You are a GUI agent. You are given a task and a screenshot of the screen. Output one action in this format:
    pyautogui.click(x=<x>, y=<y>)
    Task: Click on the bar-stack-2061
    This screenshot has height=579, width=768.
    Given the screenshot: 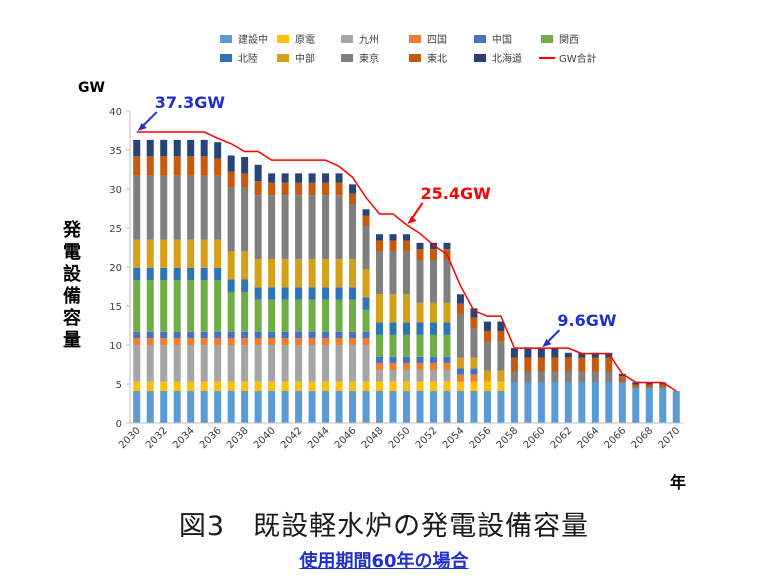 What is the action you would take?
    pyautogui.click(x=555, y=385)
    